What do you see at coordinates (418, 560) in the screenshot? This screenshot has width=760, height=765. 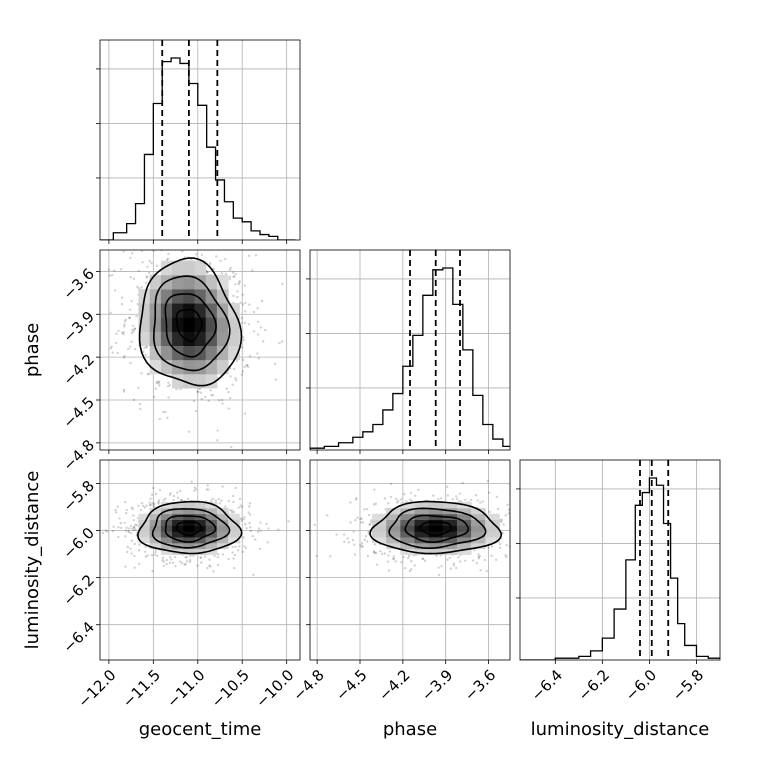 I see `pair-inner` at bounding box center [418, 560].